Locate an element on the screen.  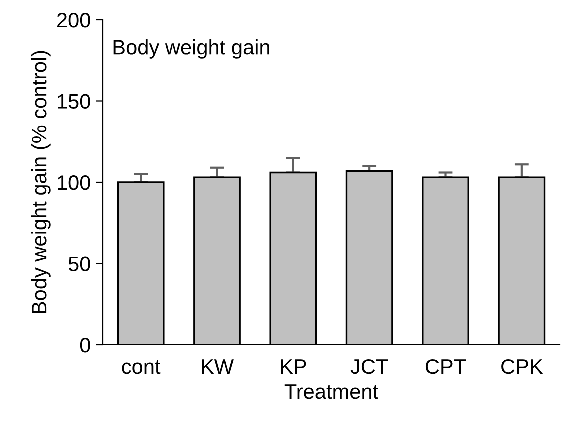
x-tick-label: JCT is located at coordinates (369, 366).